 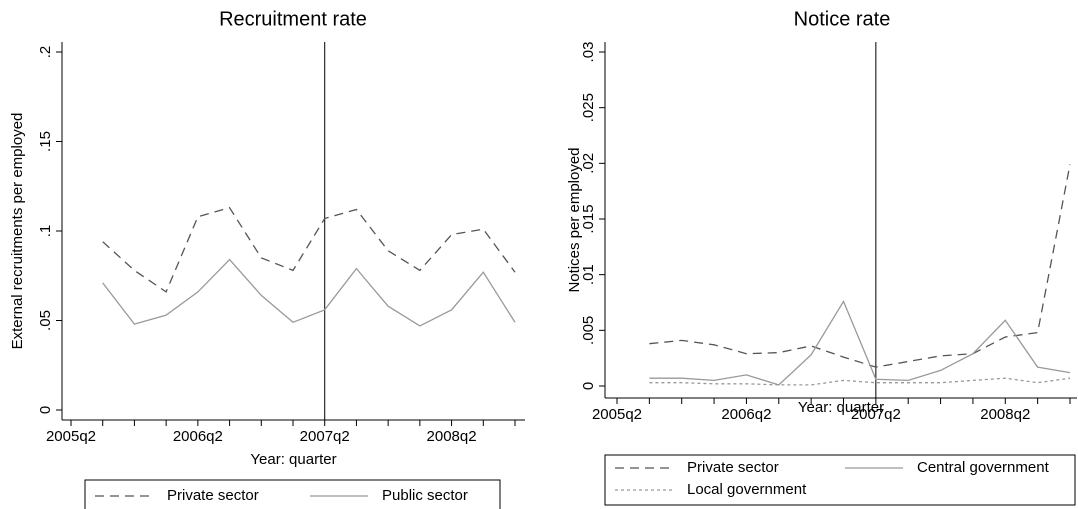 I want to click on y-axis-label: Notices per employed, so click(x=574, y=219).